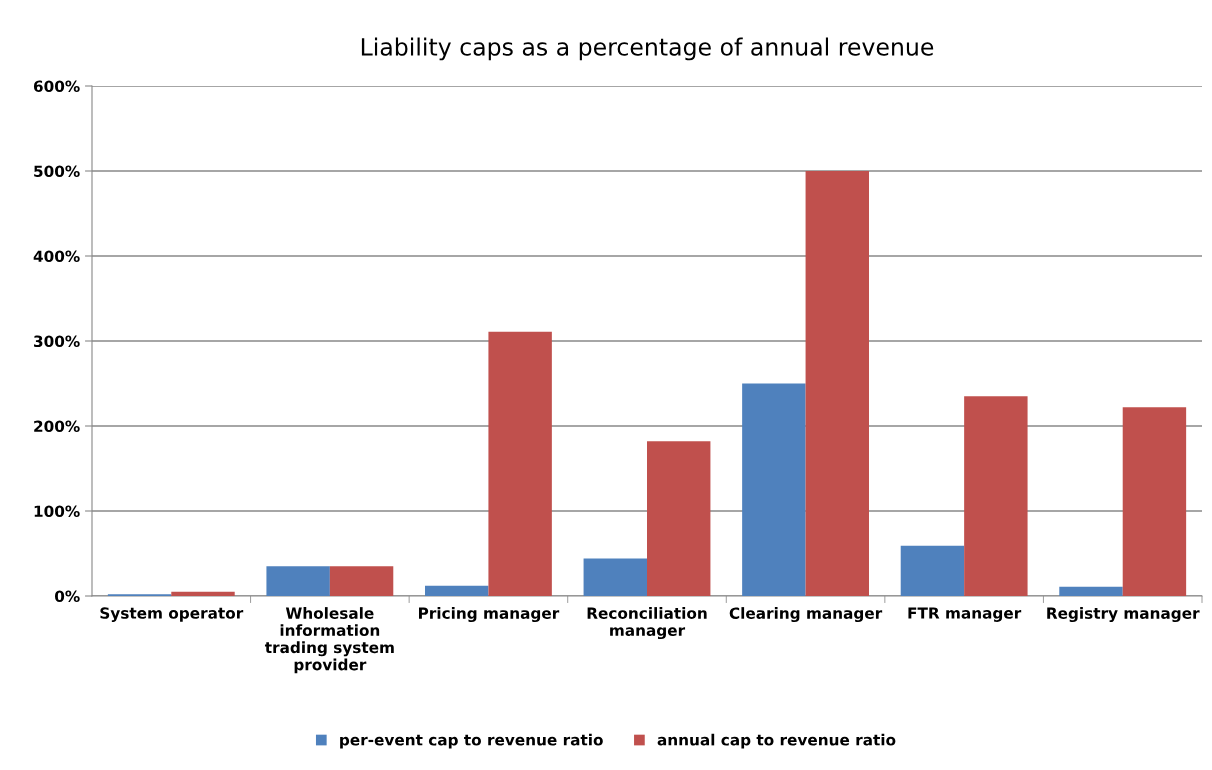  Describe the element at coordinates (806, 615) in the screenshot. I see `x-tick-label: Clearing manager` at that location.